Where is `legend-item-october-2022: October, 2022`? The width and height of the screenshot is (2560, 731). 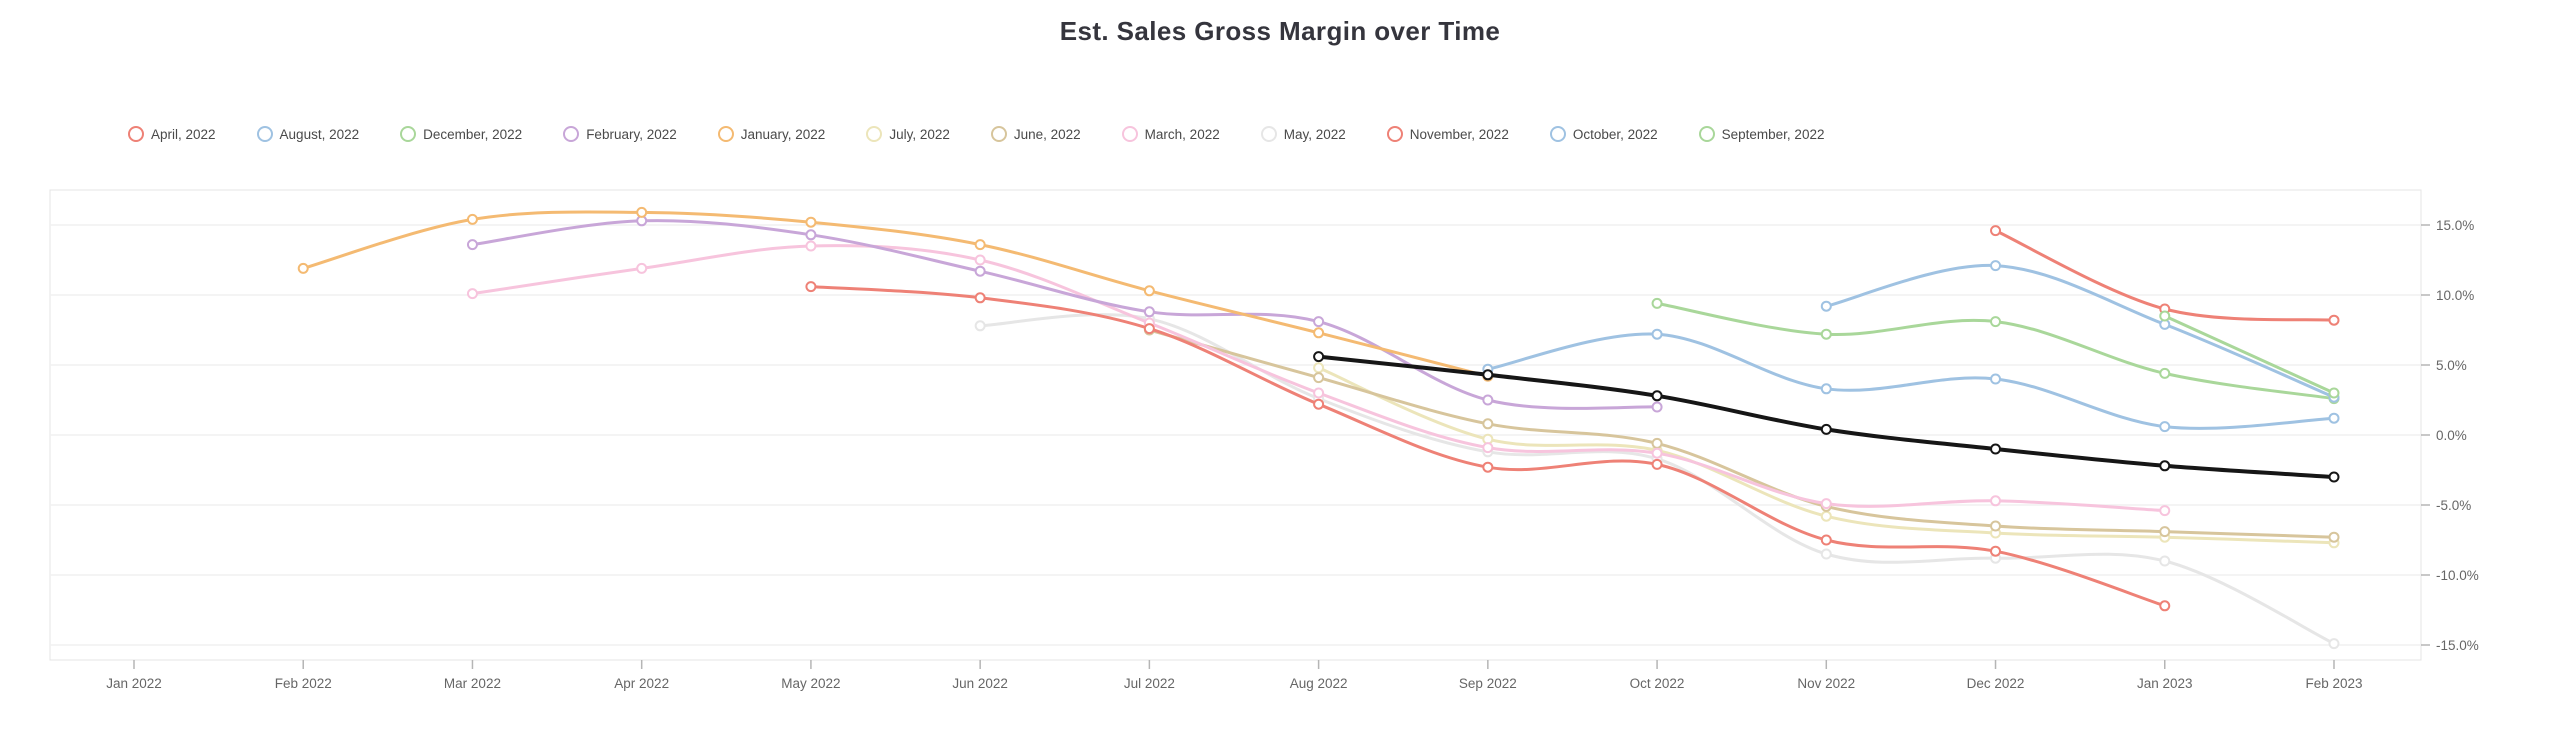 legend-item-october-2022: October, 2022 is located at coordinates (1603, 134).